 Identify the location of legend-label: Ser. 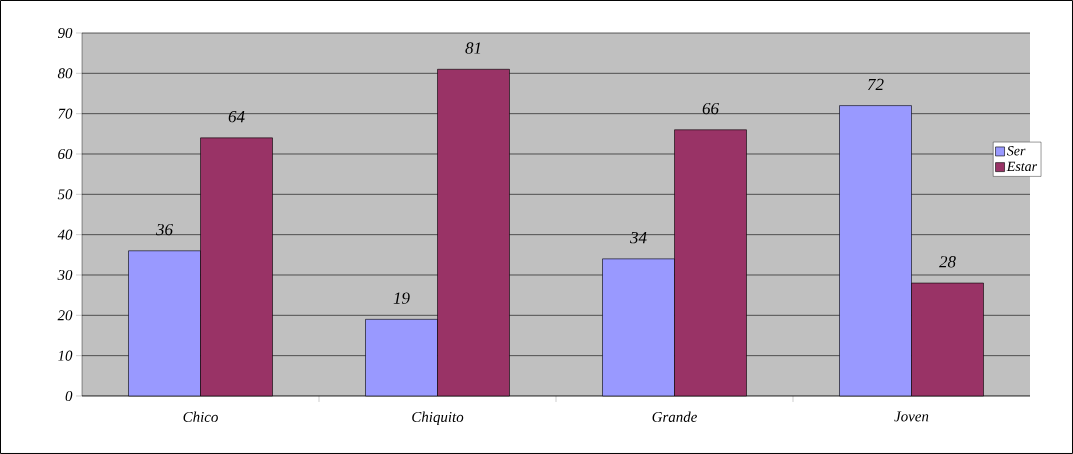
(1016, 151).